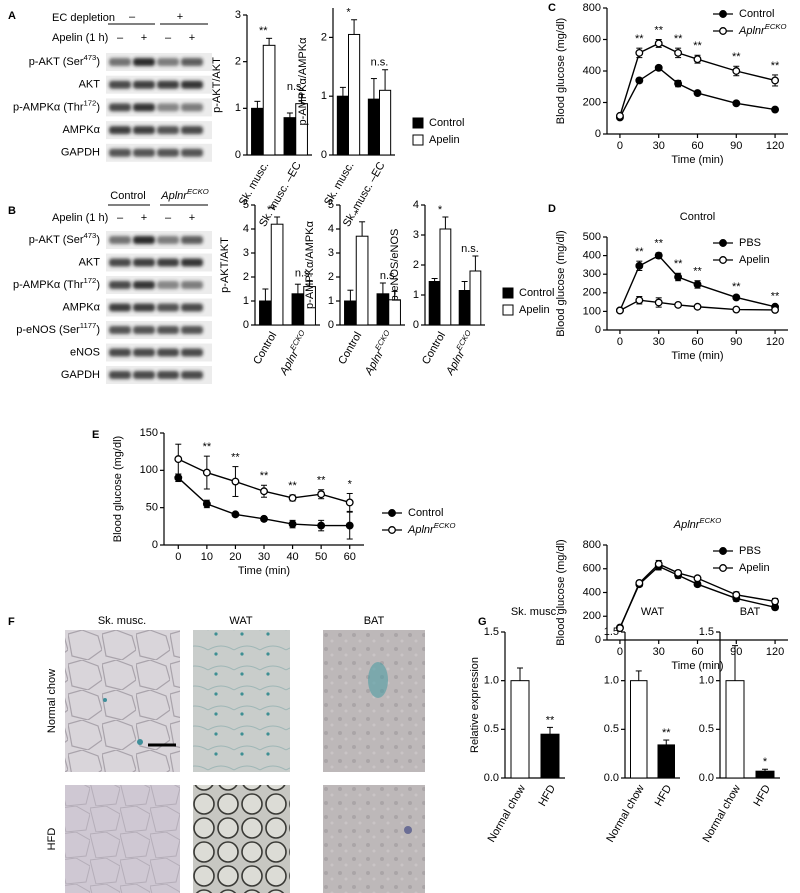  I want to click on y-tick-label: 100, so click(149, 470).